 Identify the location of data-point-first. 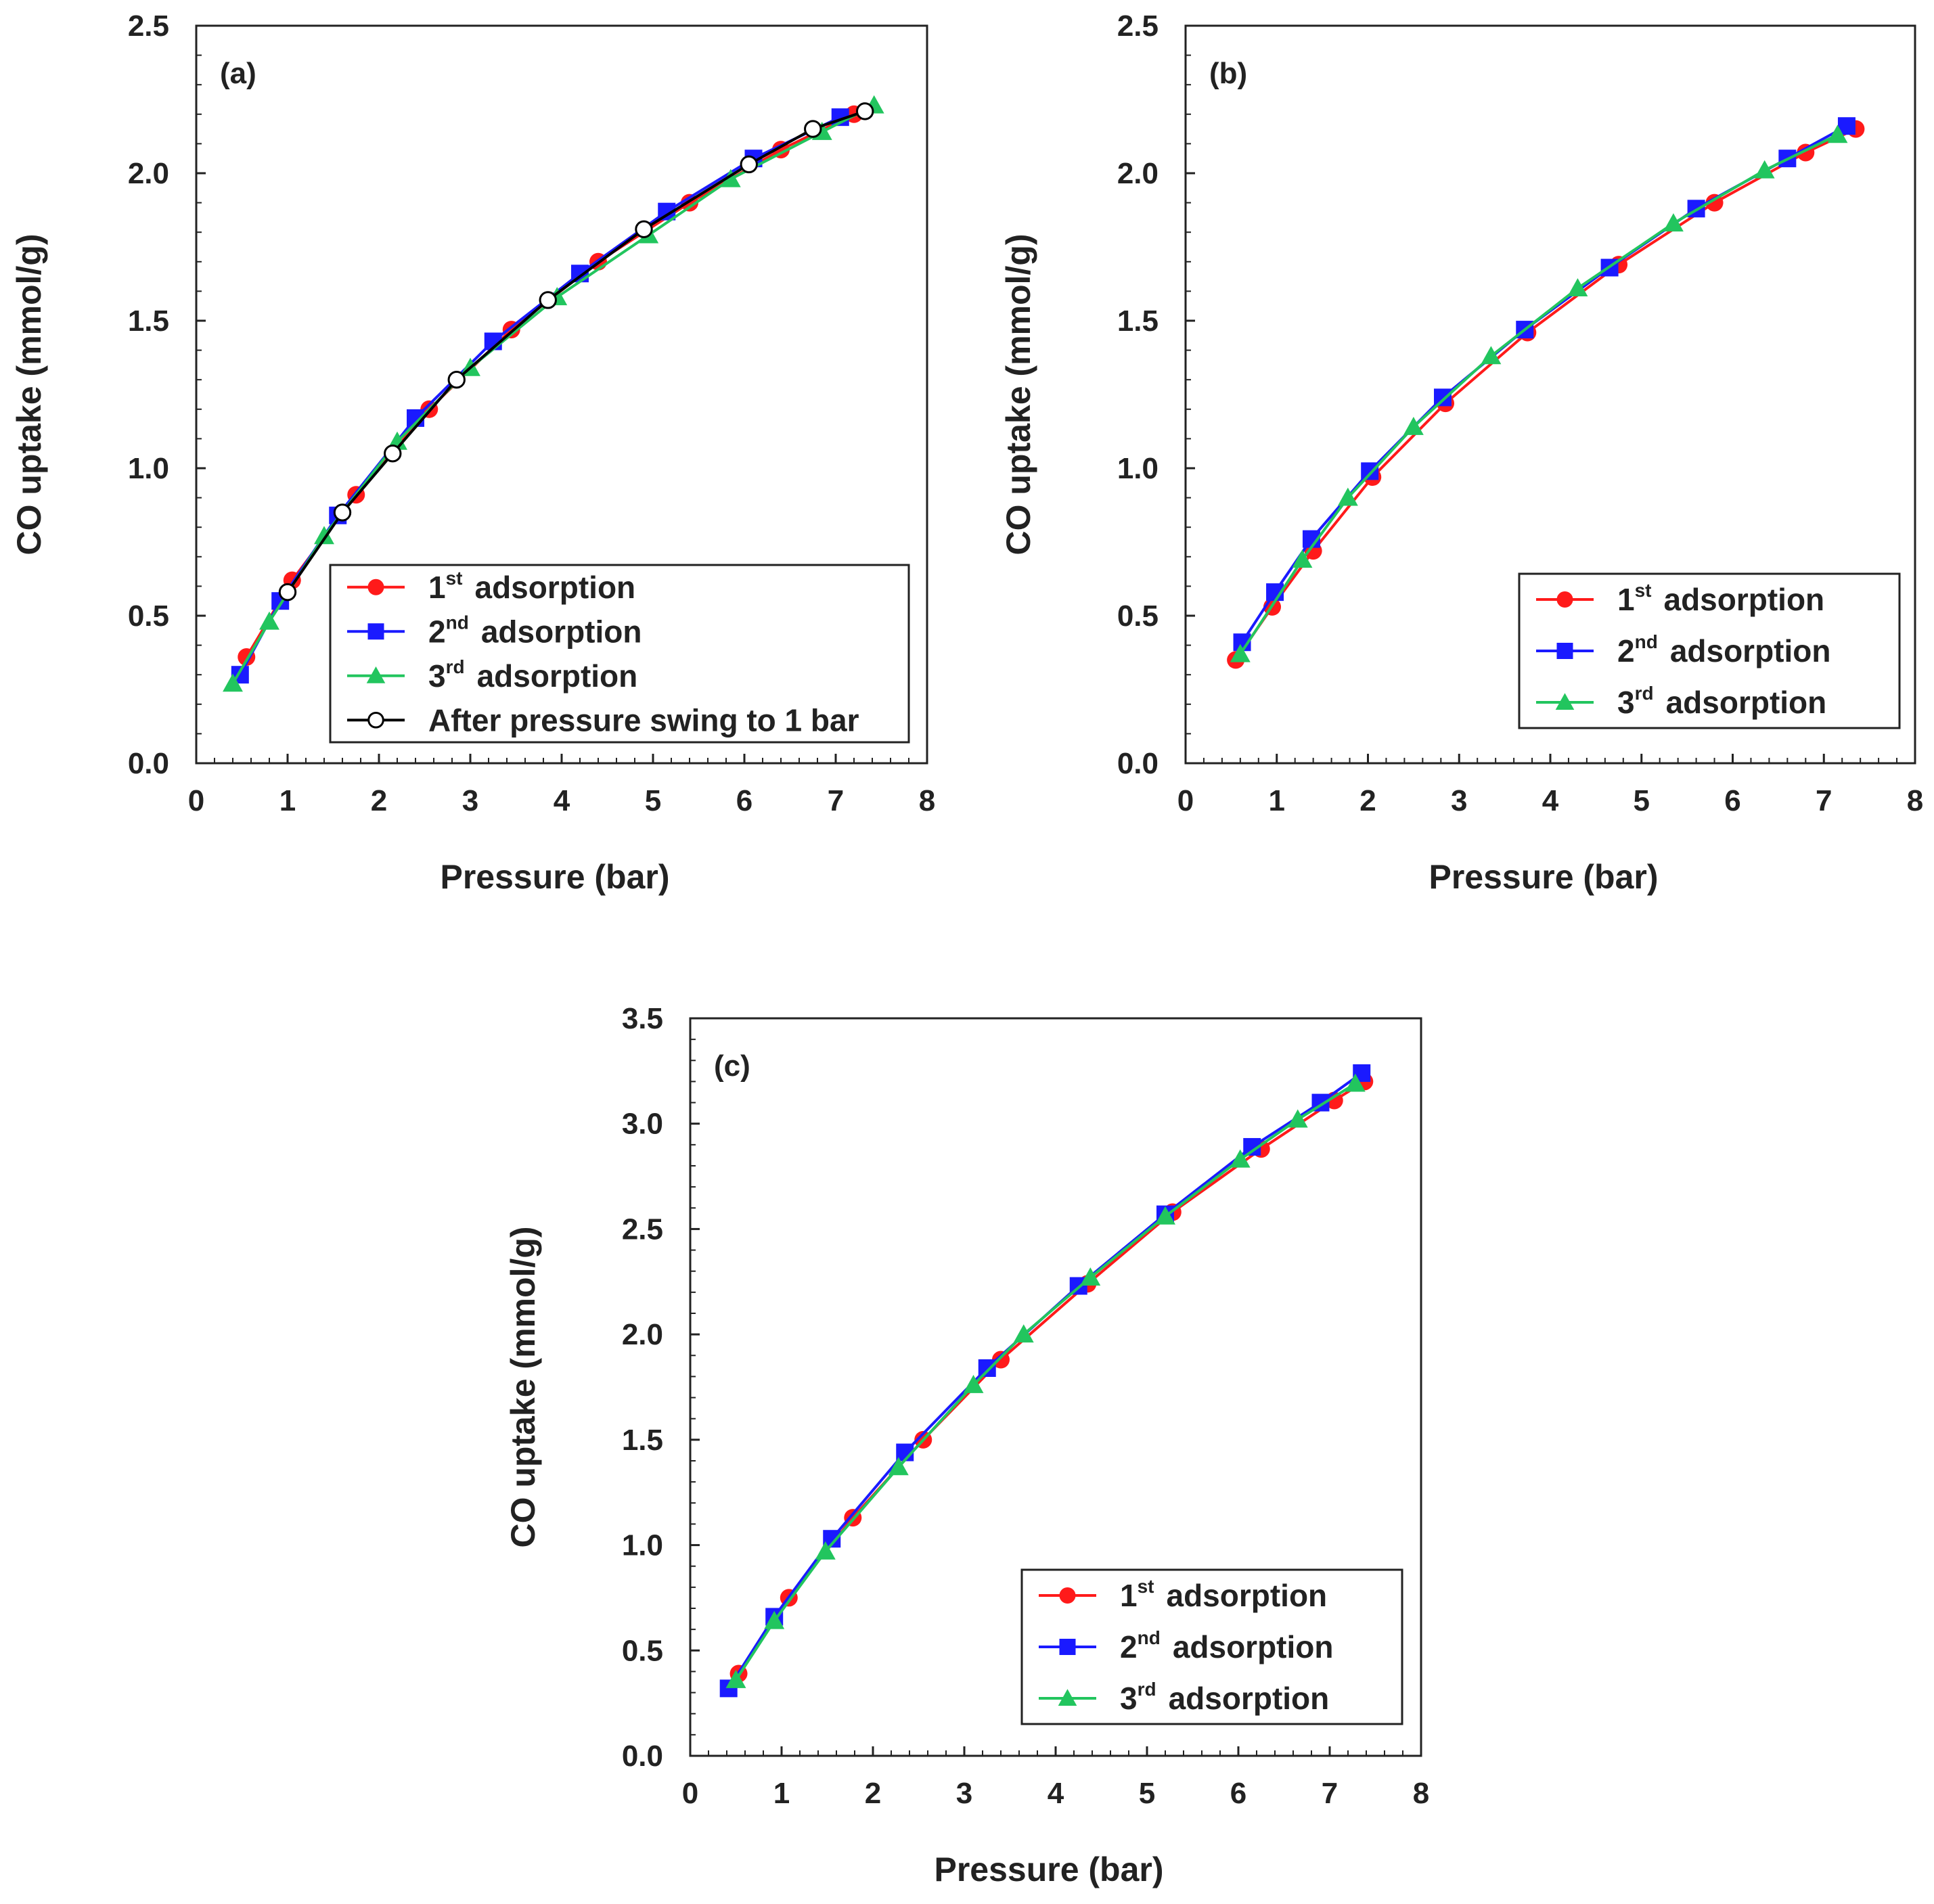
(1001, 1360).